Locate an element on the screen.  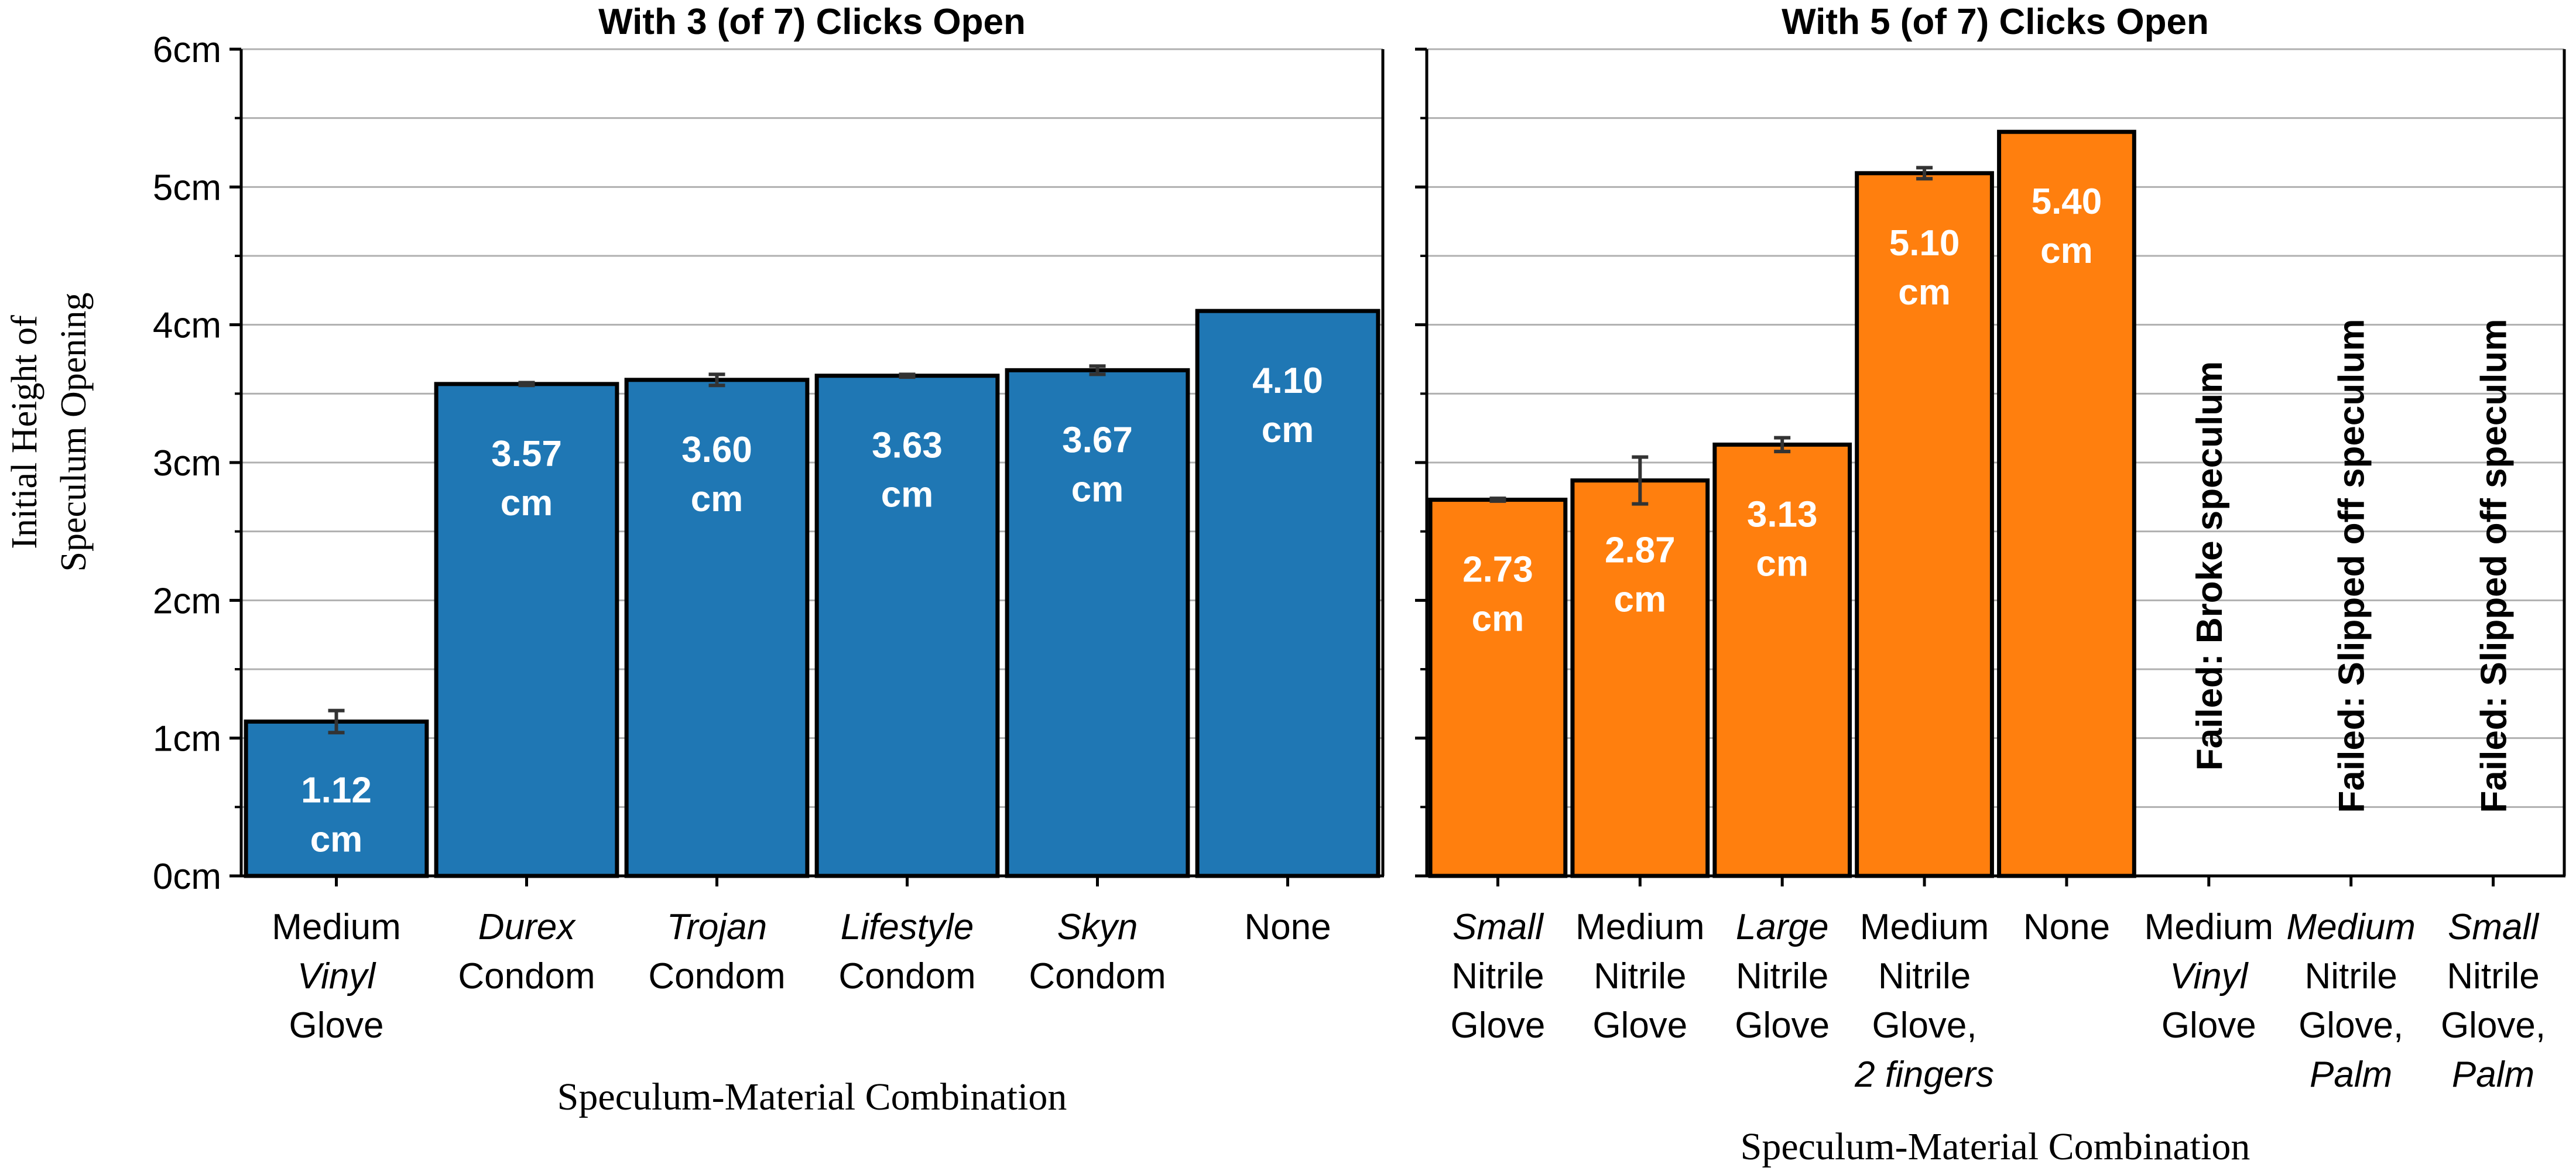
failure-note: Failed: Broke speculum is located at coordinates (2210, 566).